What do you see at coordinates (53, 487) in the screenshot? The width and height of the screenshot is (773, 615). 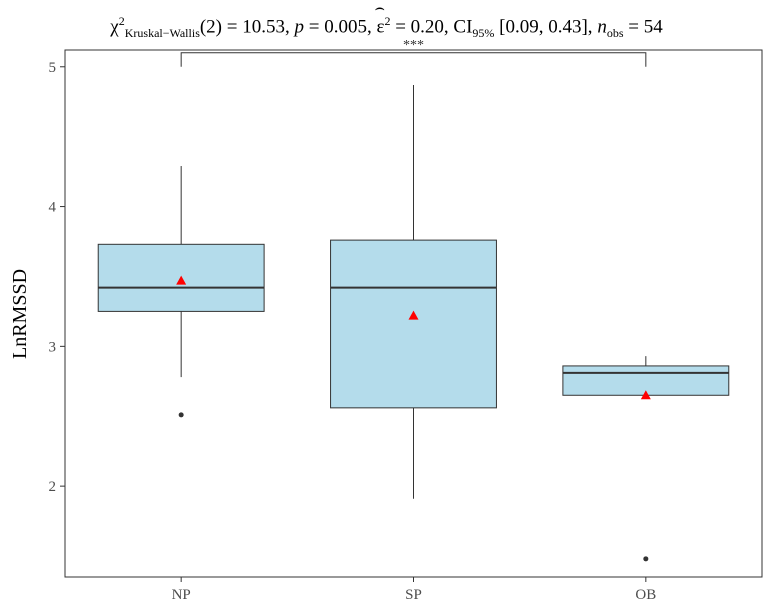 I see `y-tick-label-2: 2` at bounding box center [53, 487].